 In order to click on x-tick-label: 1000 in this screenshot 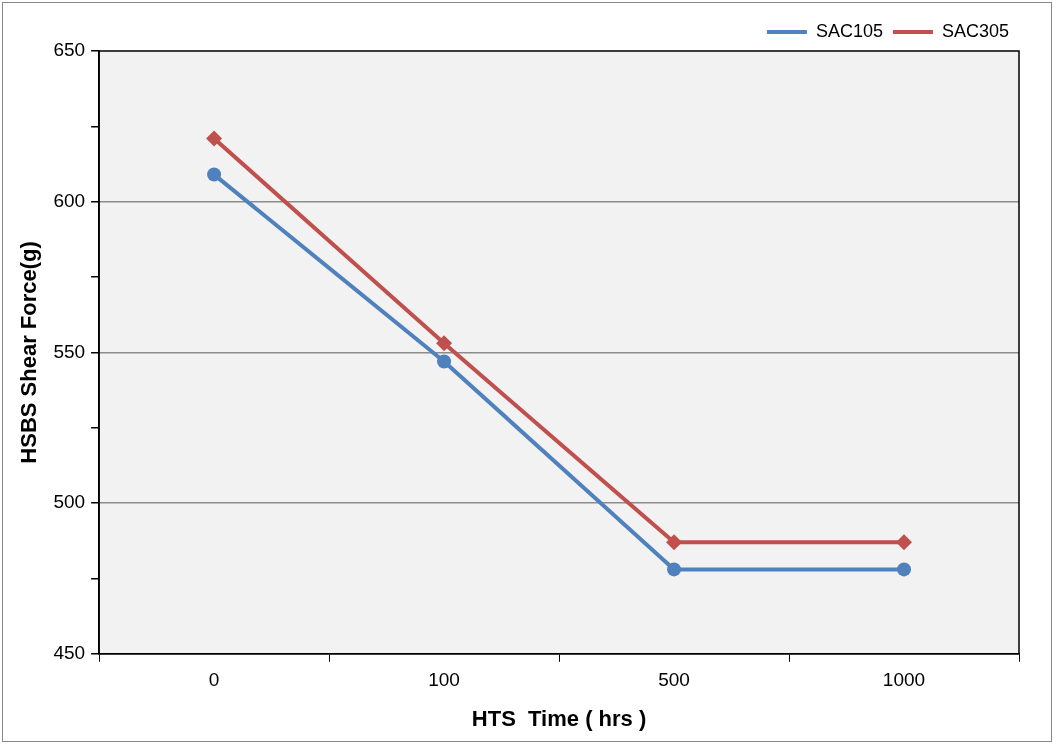, I will do `click(904, 680)`.